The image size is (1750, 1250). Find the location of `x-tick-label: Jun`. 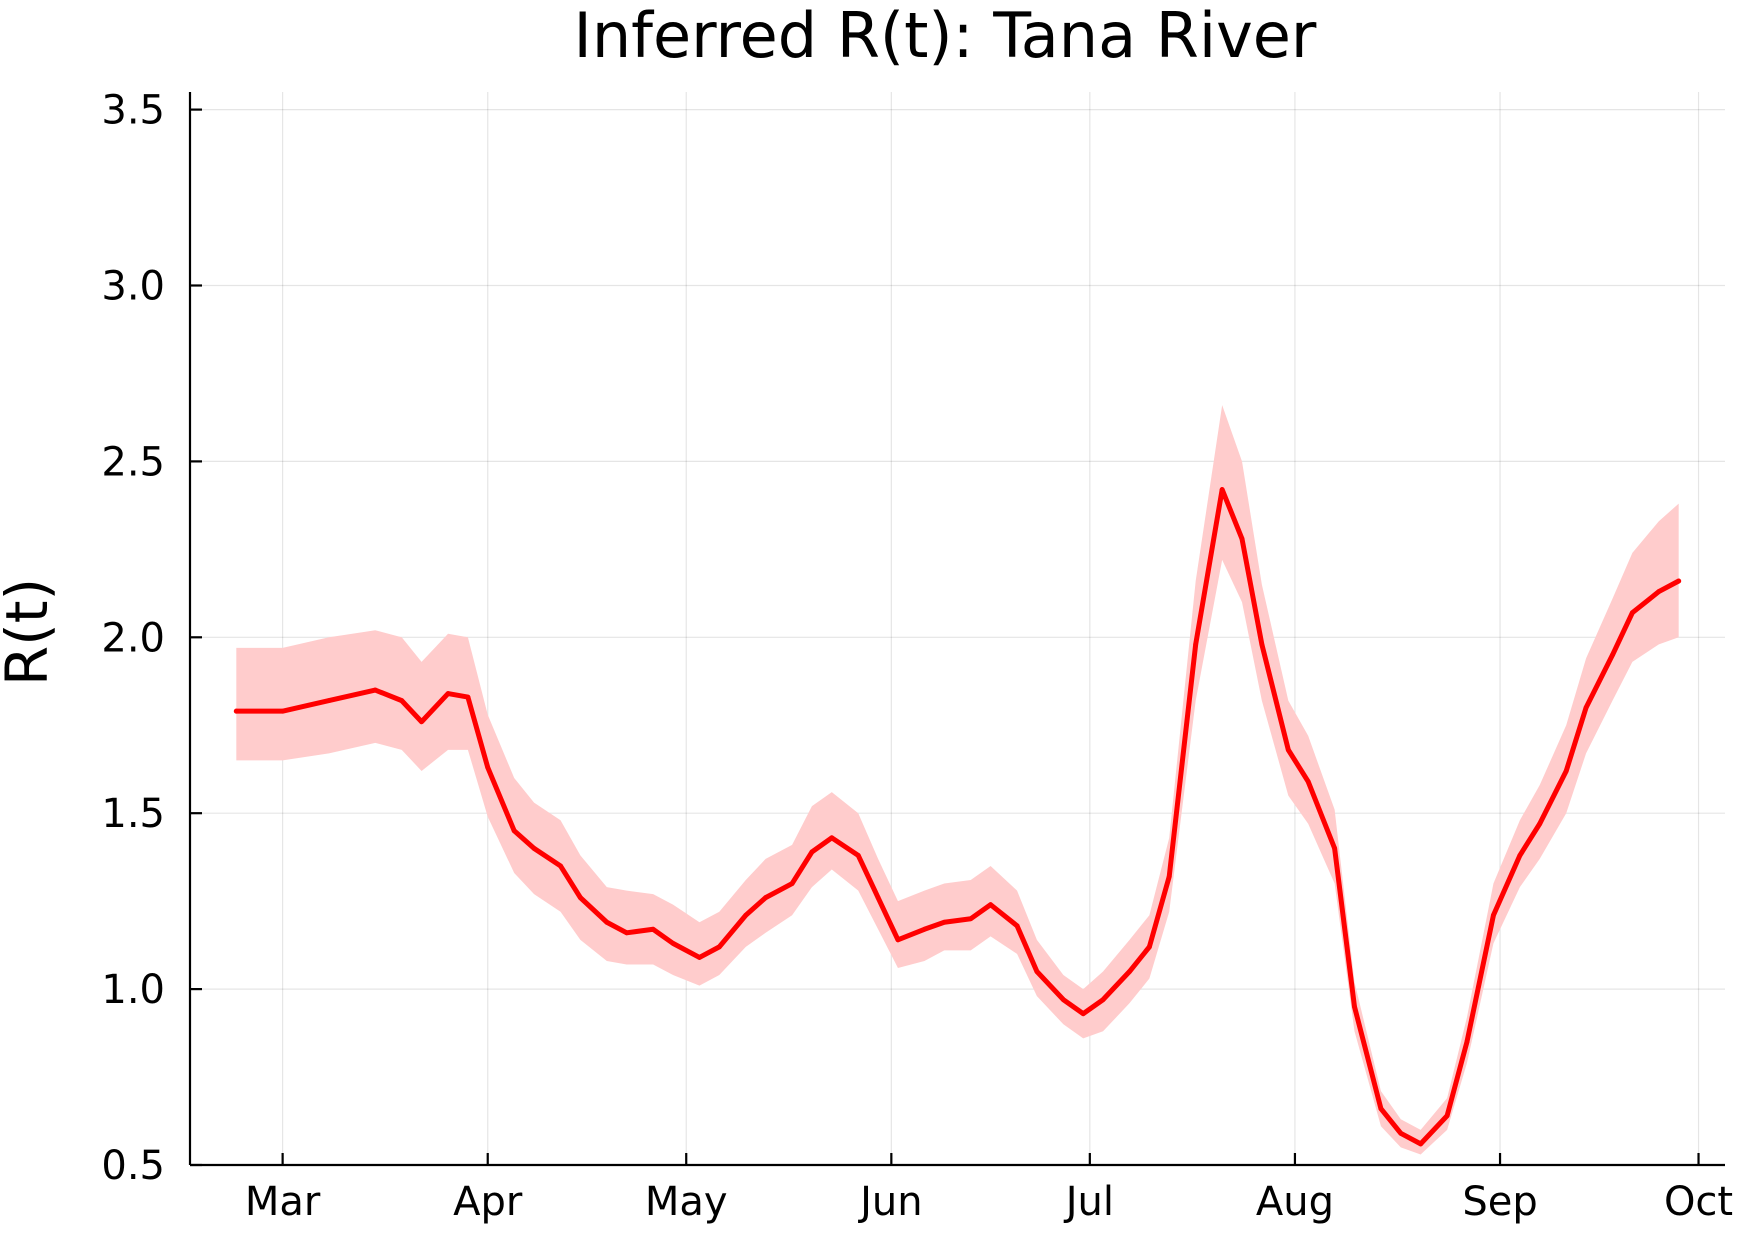

x-tick-label: Jun is located at coordinates (890, 1202).